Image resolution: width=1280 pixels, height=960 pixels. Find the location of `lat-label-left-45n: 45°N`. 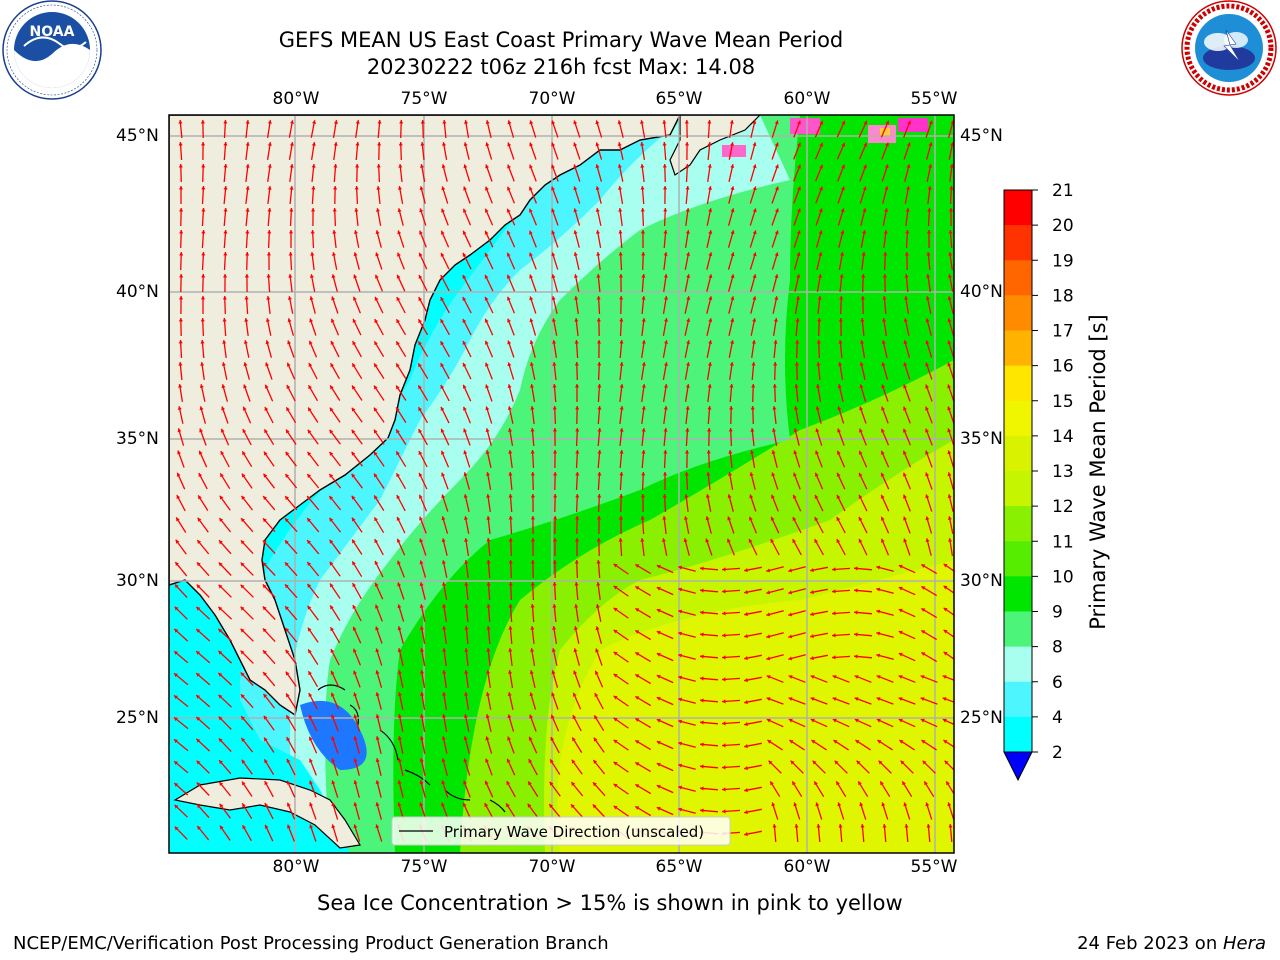

lat-label-left-45n: 45°N is located at coordinates (137, 136).